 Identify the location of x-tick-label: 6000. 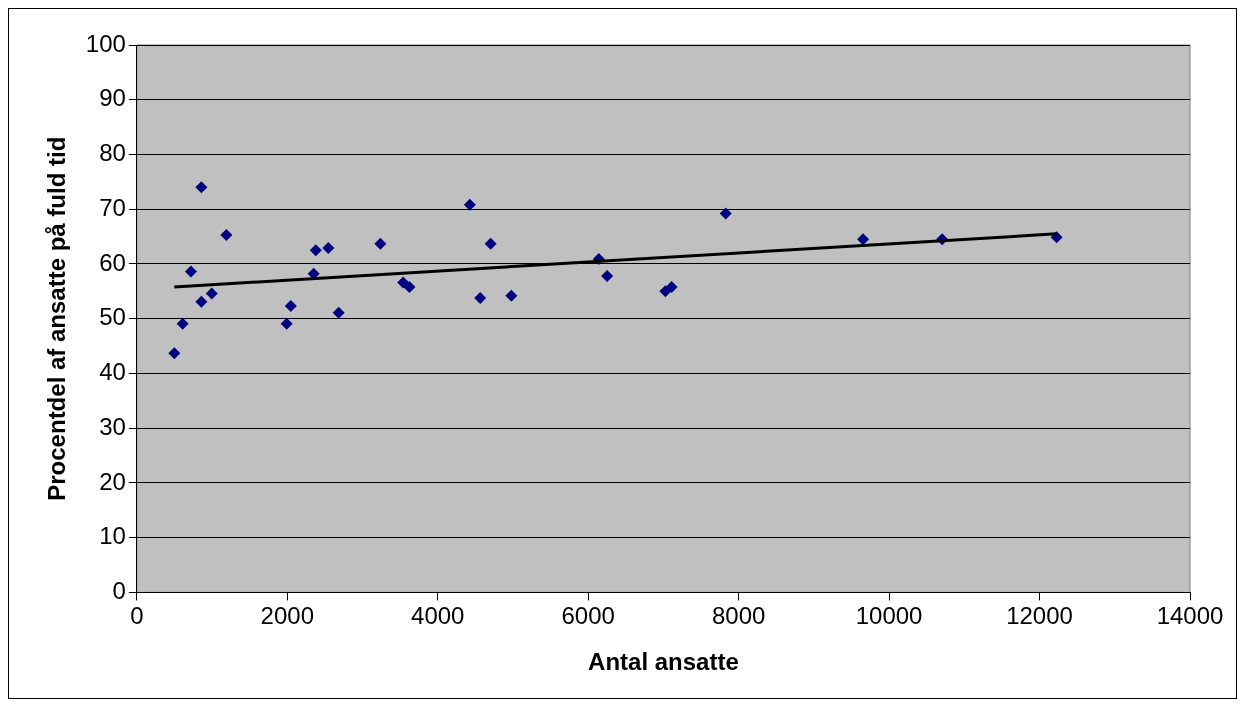
(588, 616).